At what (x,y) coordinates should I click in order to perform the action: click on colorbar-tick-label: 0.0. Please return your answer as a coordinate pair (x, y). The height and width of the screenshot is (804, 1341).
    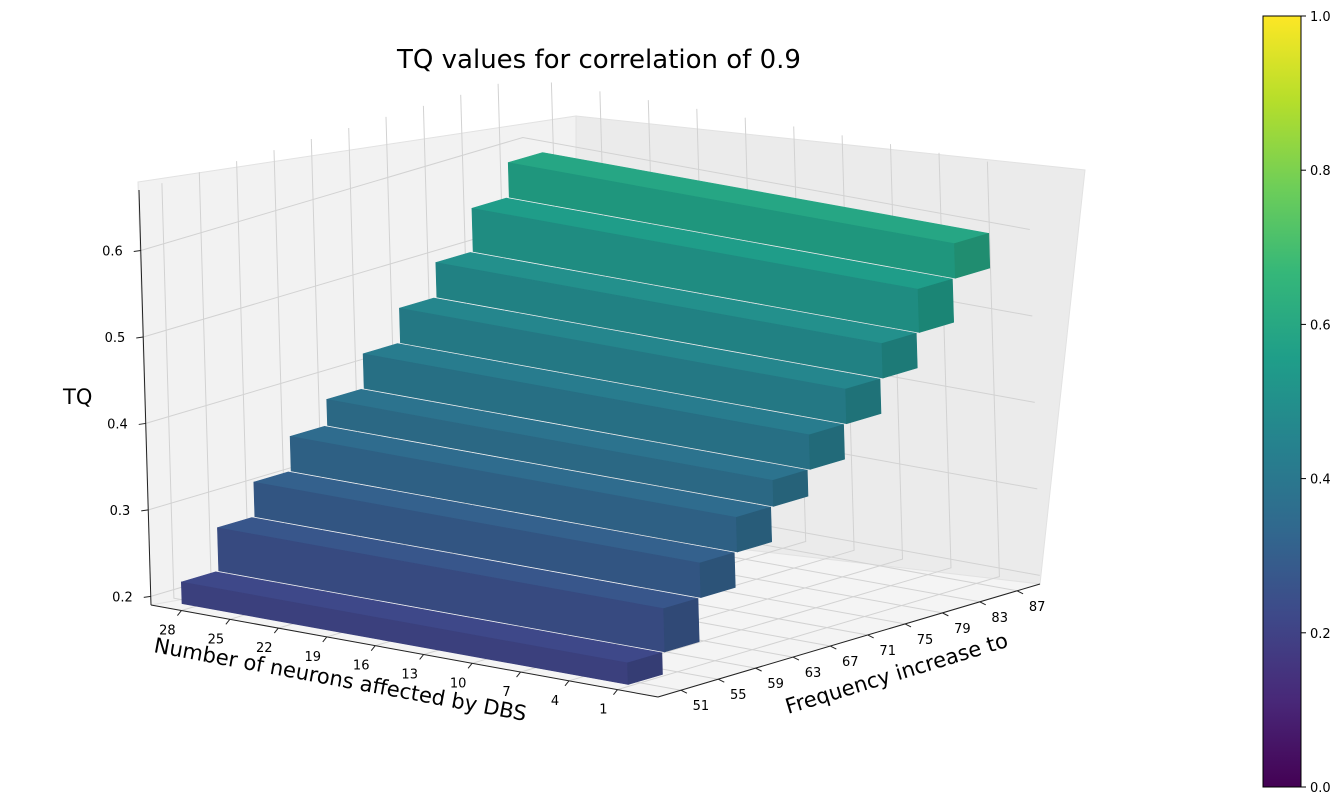
    Looking at the image, I should click on (1320, 788).